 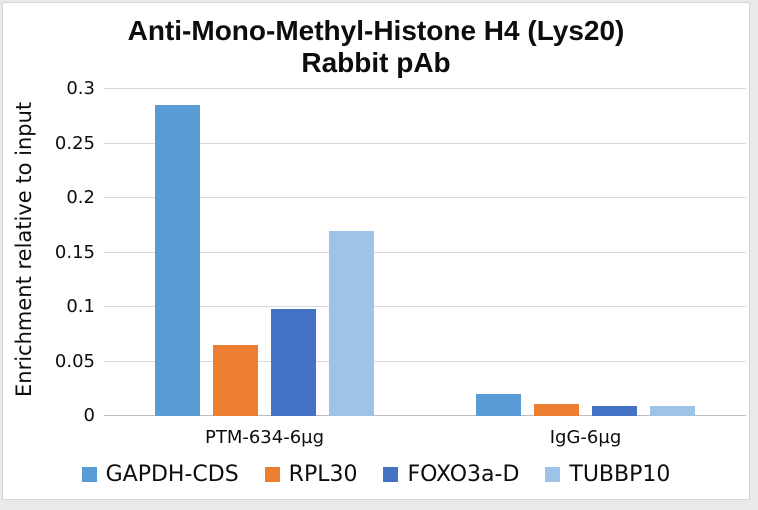 I want to click on x-axis-line, so click(x=425, y=415).